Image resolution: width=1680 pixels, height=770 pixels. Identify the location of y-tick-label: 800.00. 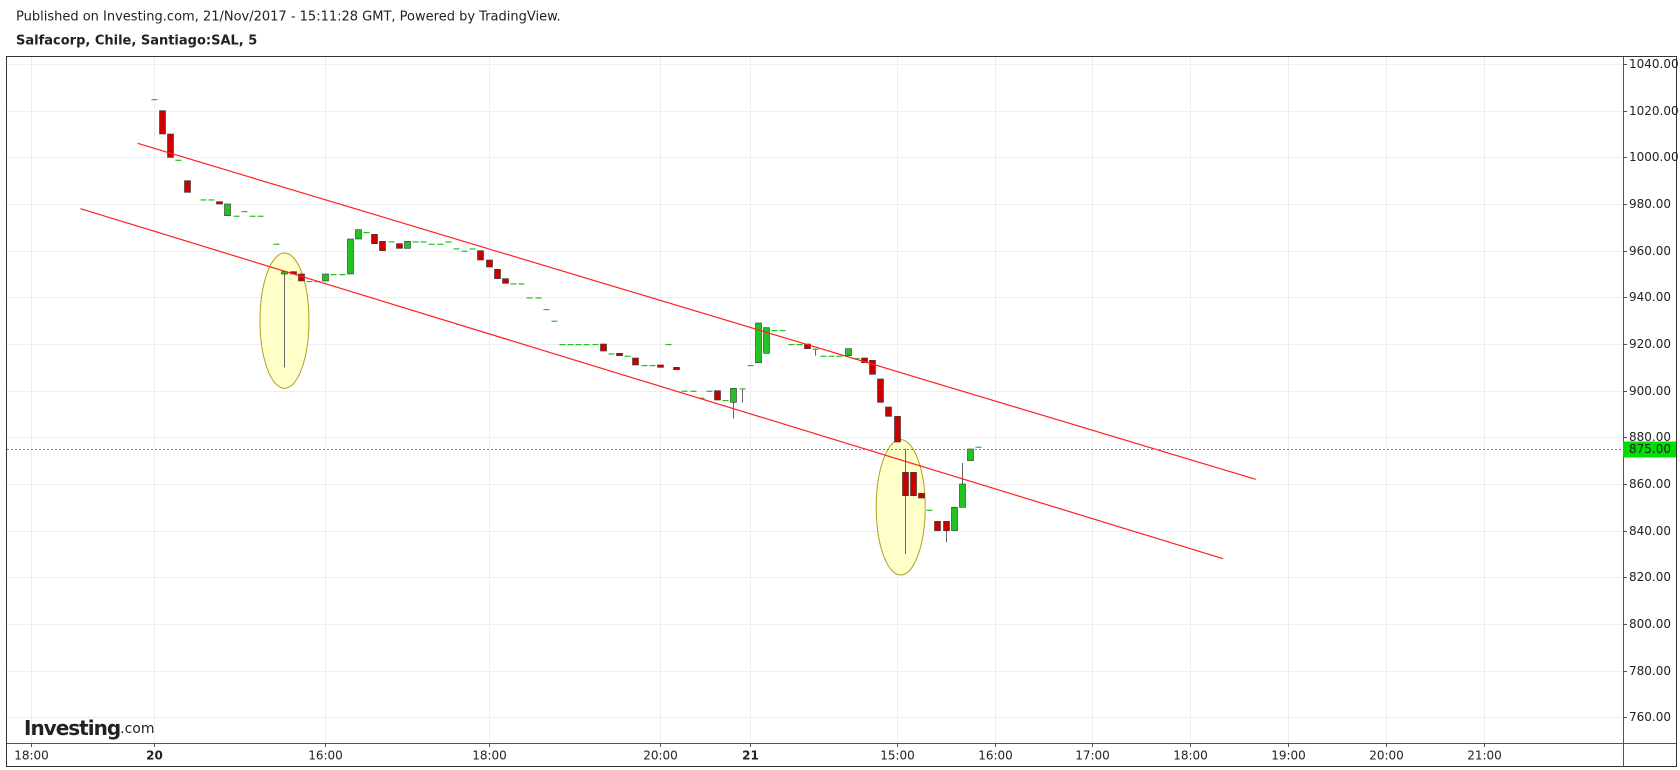
(1650, 624).